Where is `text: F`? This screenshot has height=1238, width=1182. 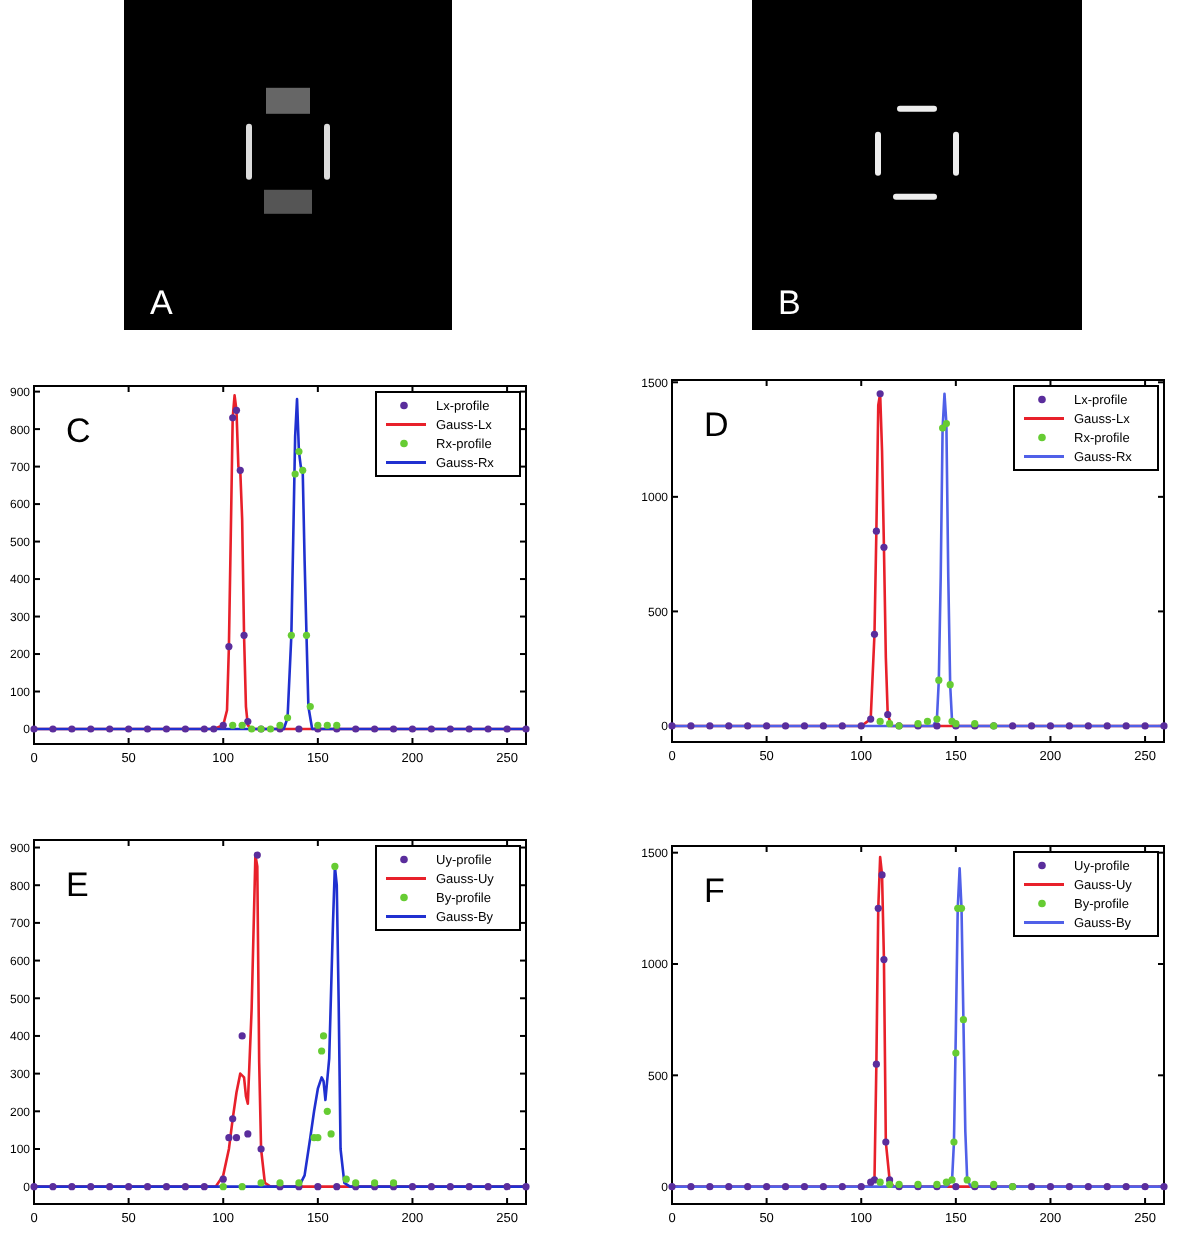
text: F is located at coordinates (714, 891).